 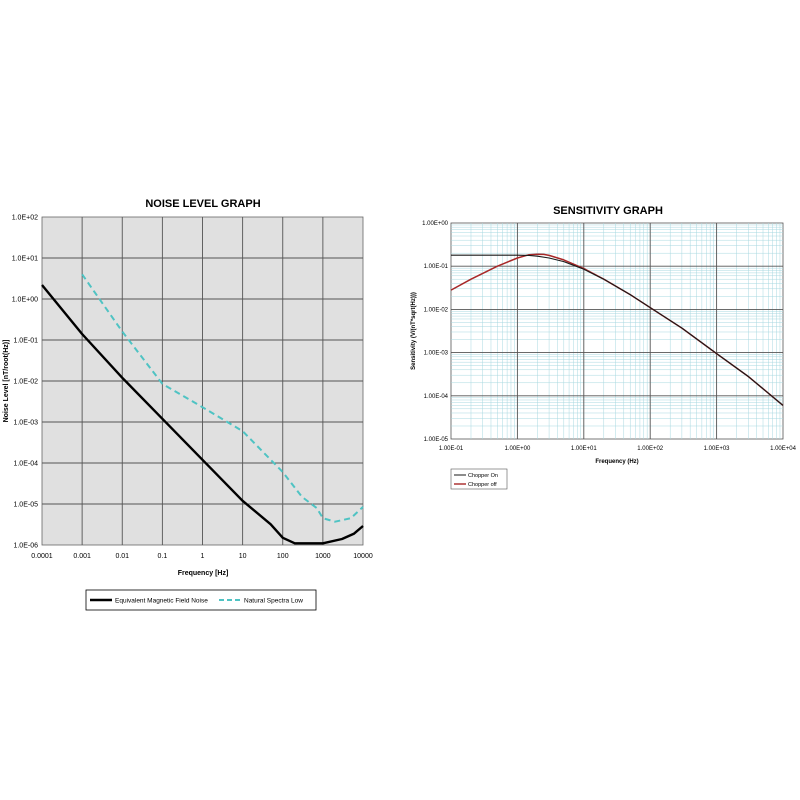 I want to click on noise-x-axis-label: Frequency [Hz], so click(x=203, y=573).